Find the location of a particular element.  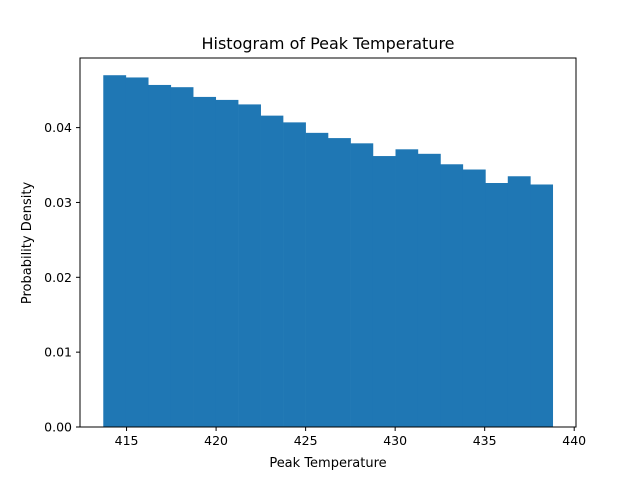

y-axis-label: Probability Density is located at coordinates (27, 243).